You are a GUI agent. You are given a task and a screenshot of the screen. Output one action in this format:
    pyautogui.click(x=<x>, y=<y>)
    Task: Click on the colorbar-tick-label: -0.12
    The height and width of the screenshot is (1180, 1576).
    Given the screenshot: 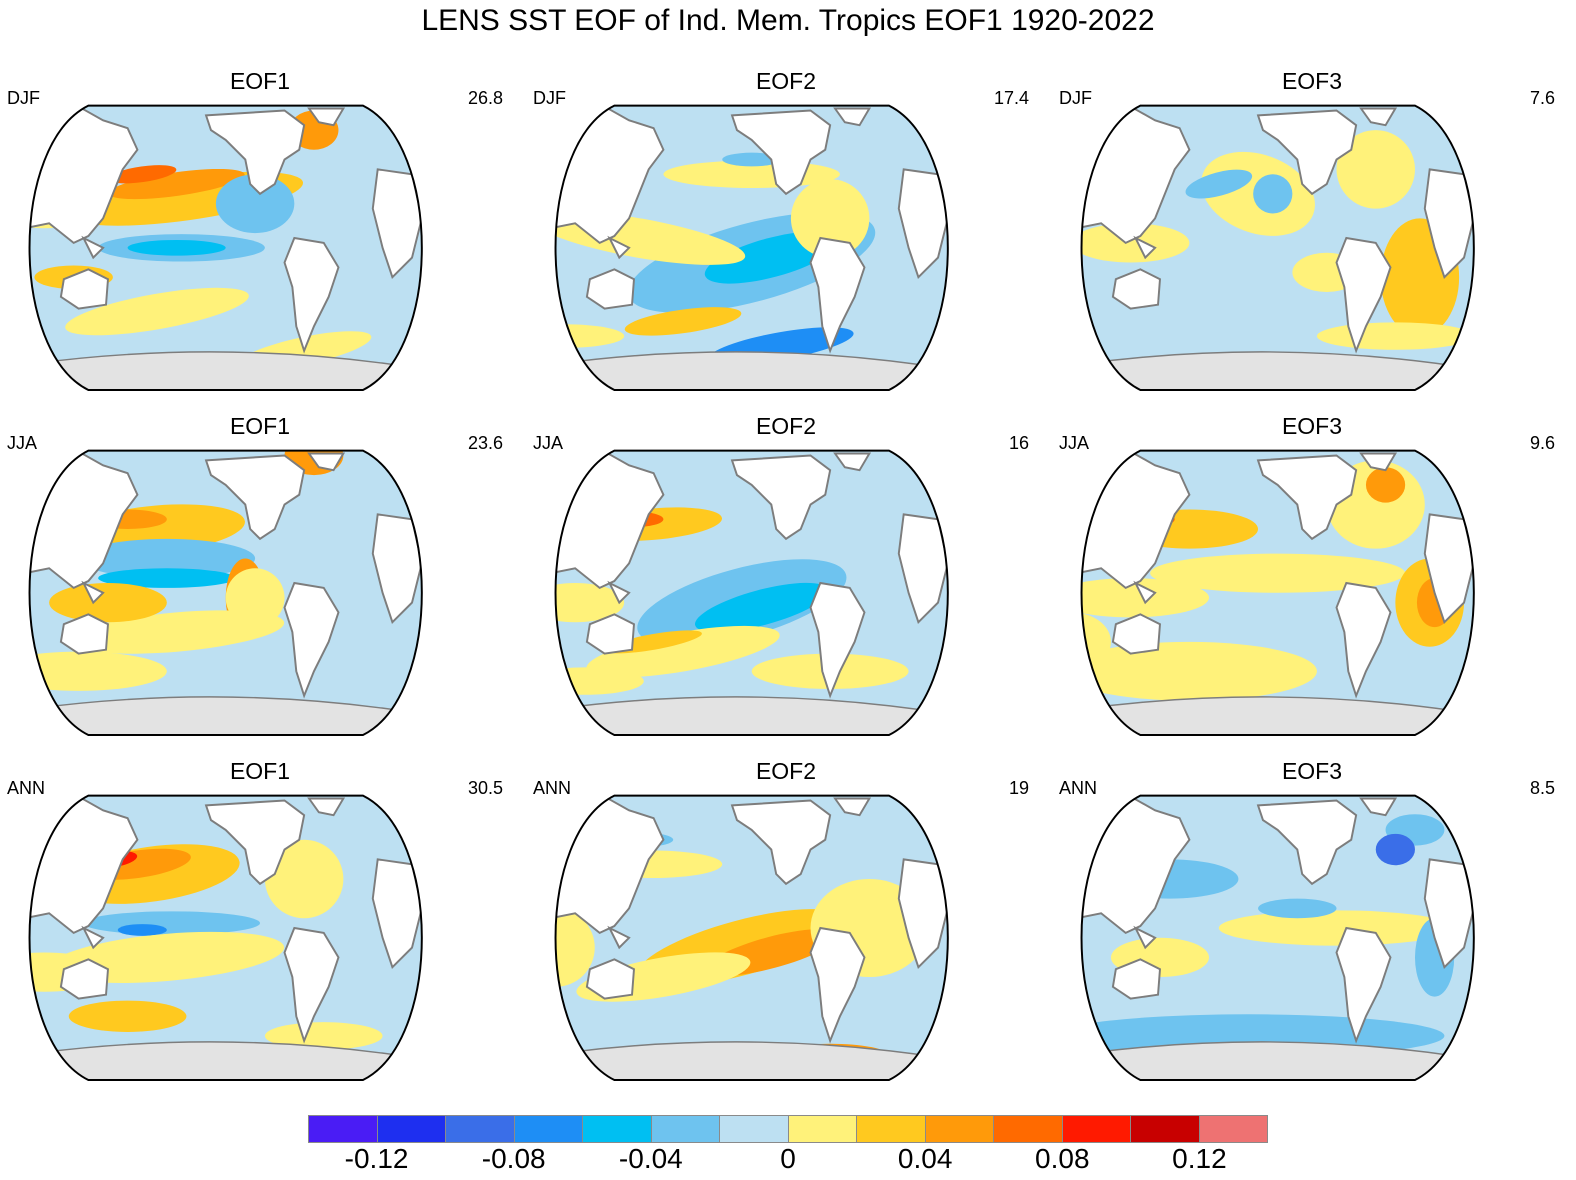 What is the action you would take?
    pyautogui.click(x=376, y=1158)
    